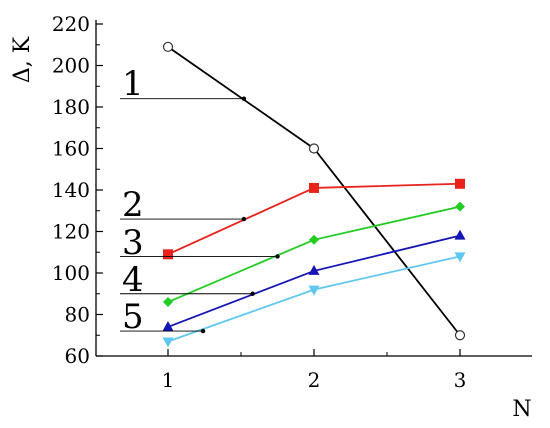  I want to click on x-axis-ticks: 1 2 3, so click(314, 370).